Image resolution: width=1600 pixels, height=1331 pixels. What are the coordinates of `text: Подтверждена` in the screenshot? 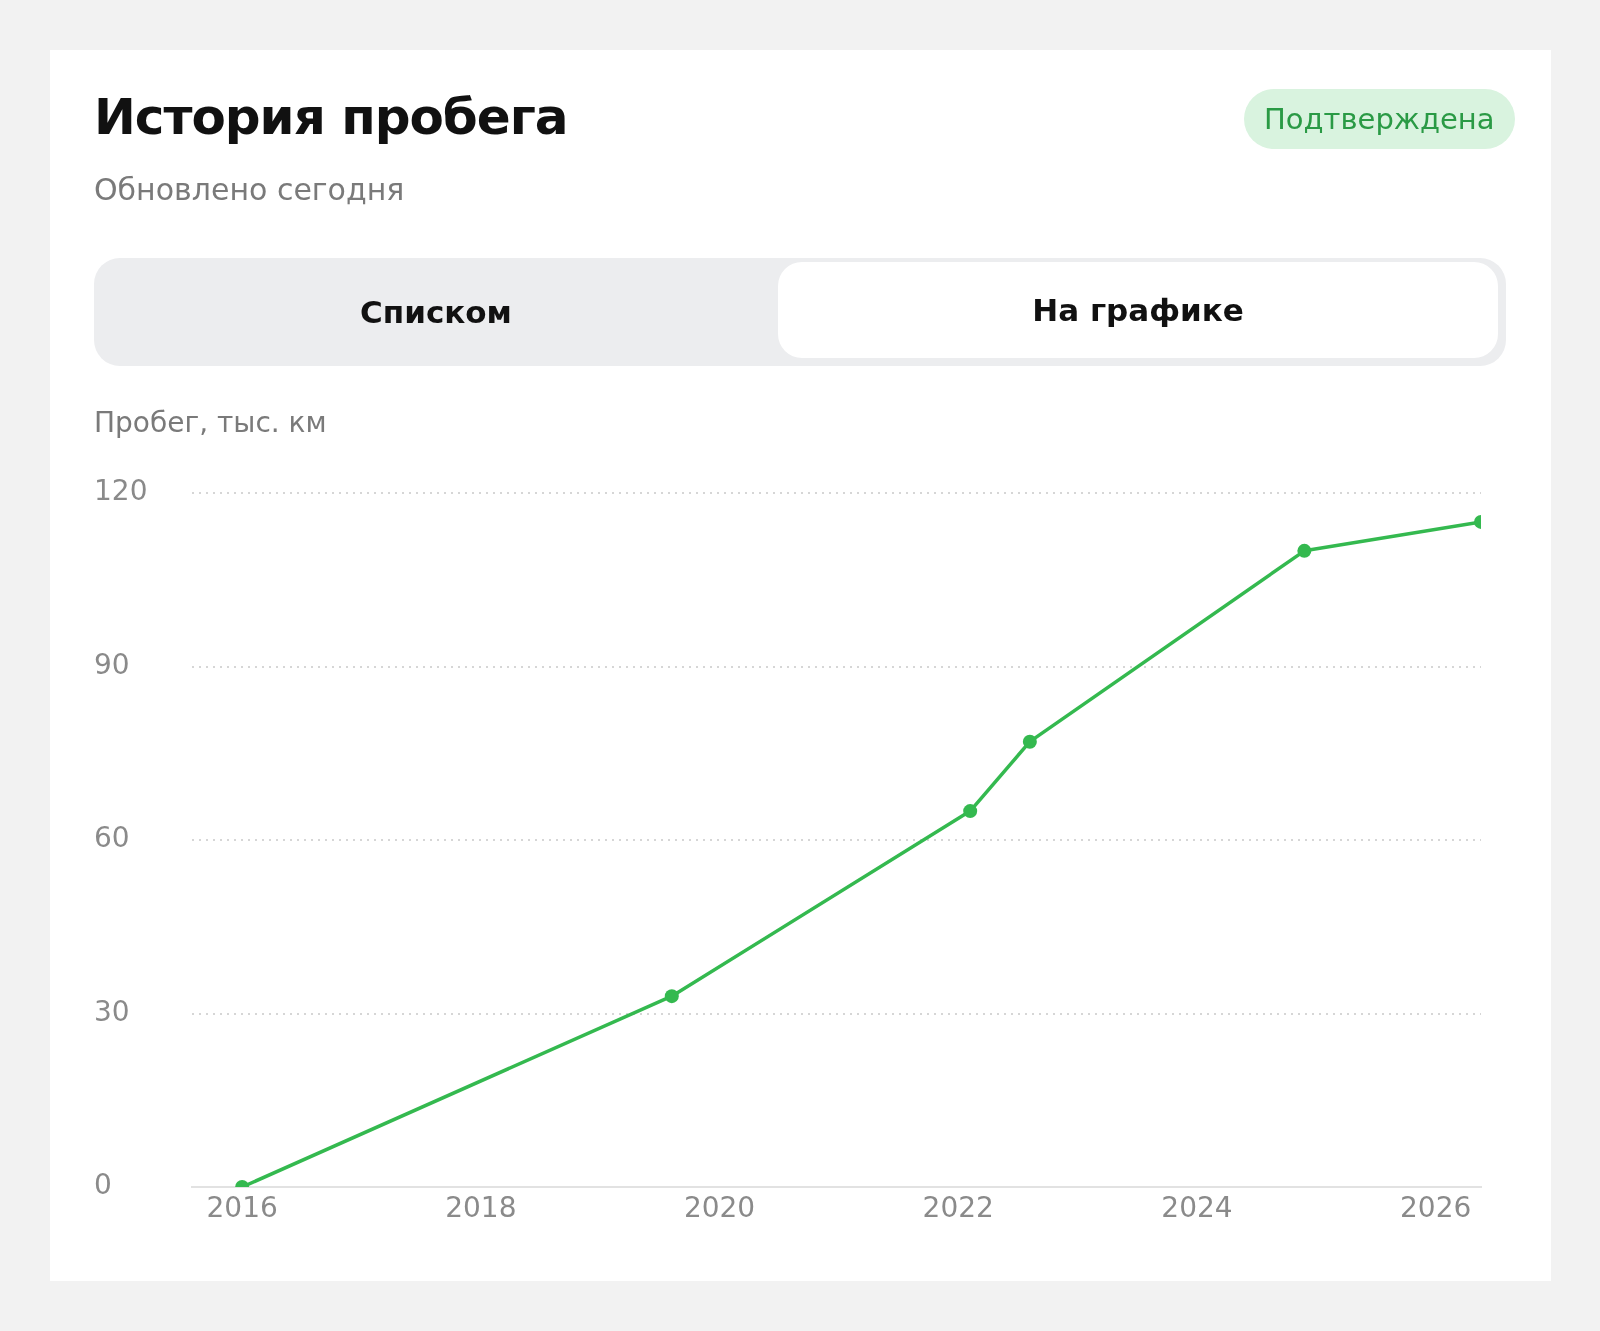 It's located at (1379, 119).